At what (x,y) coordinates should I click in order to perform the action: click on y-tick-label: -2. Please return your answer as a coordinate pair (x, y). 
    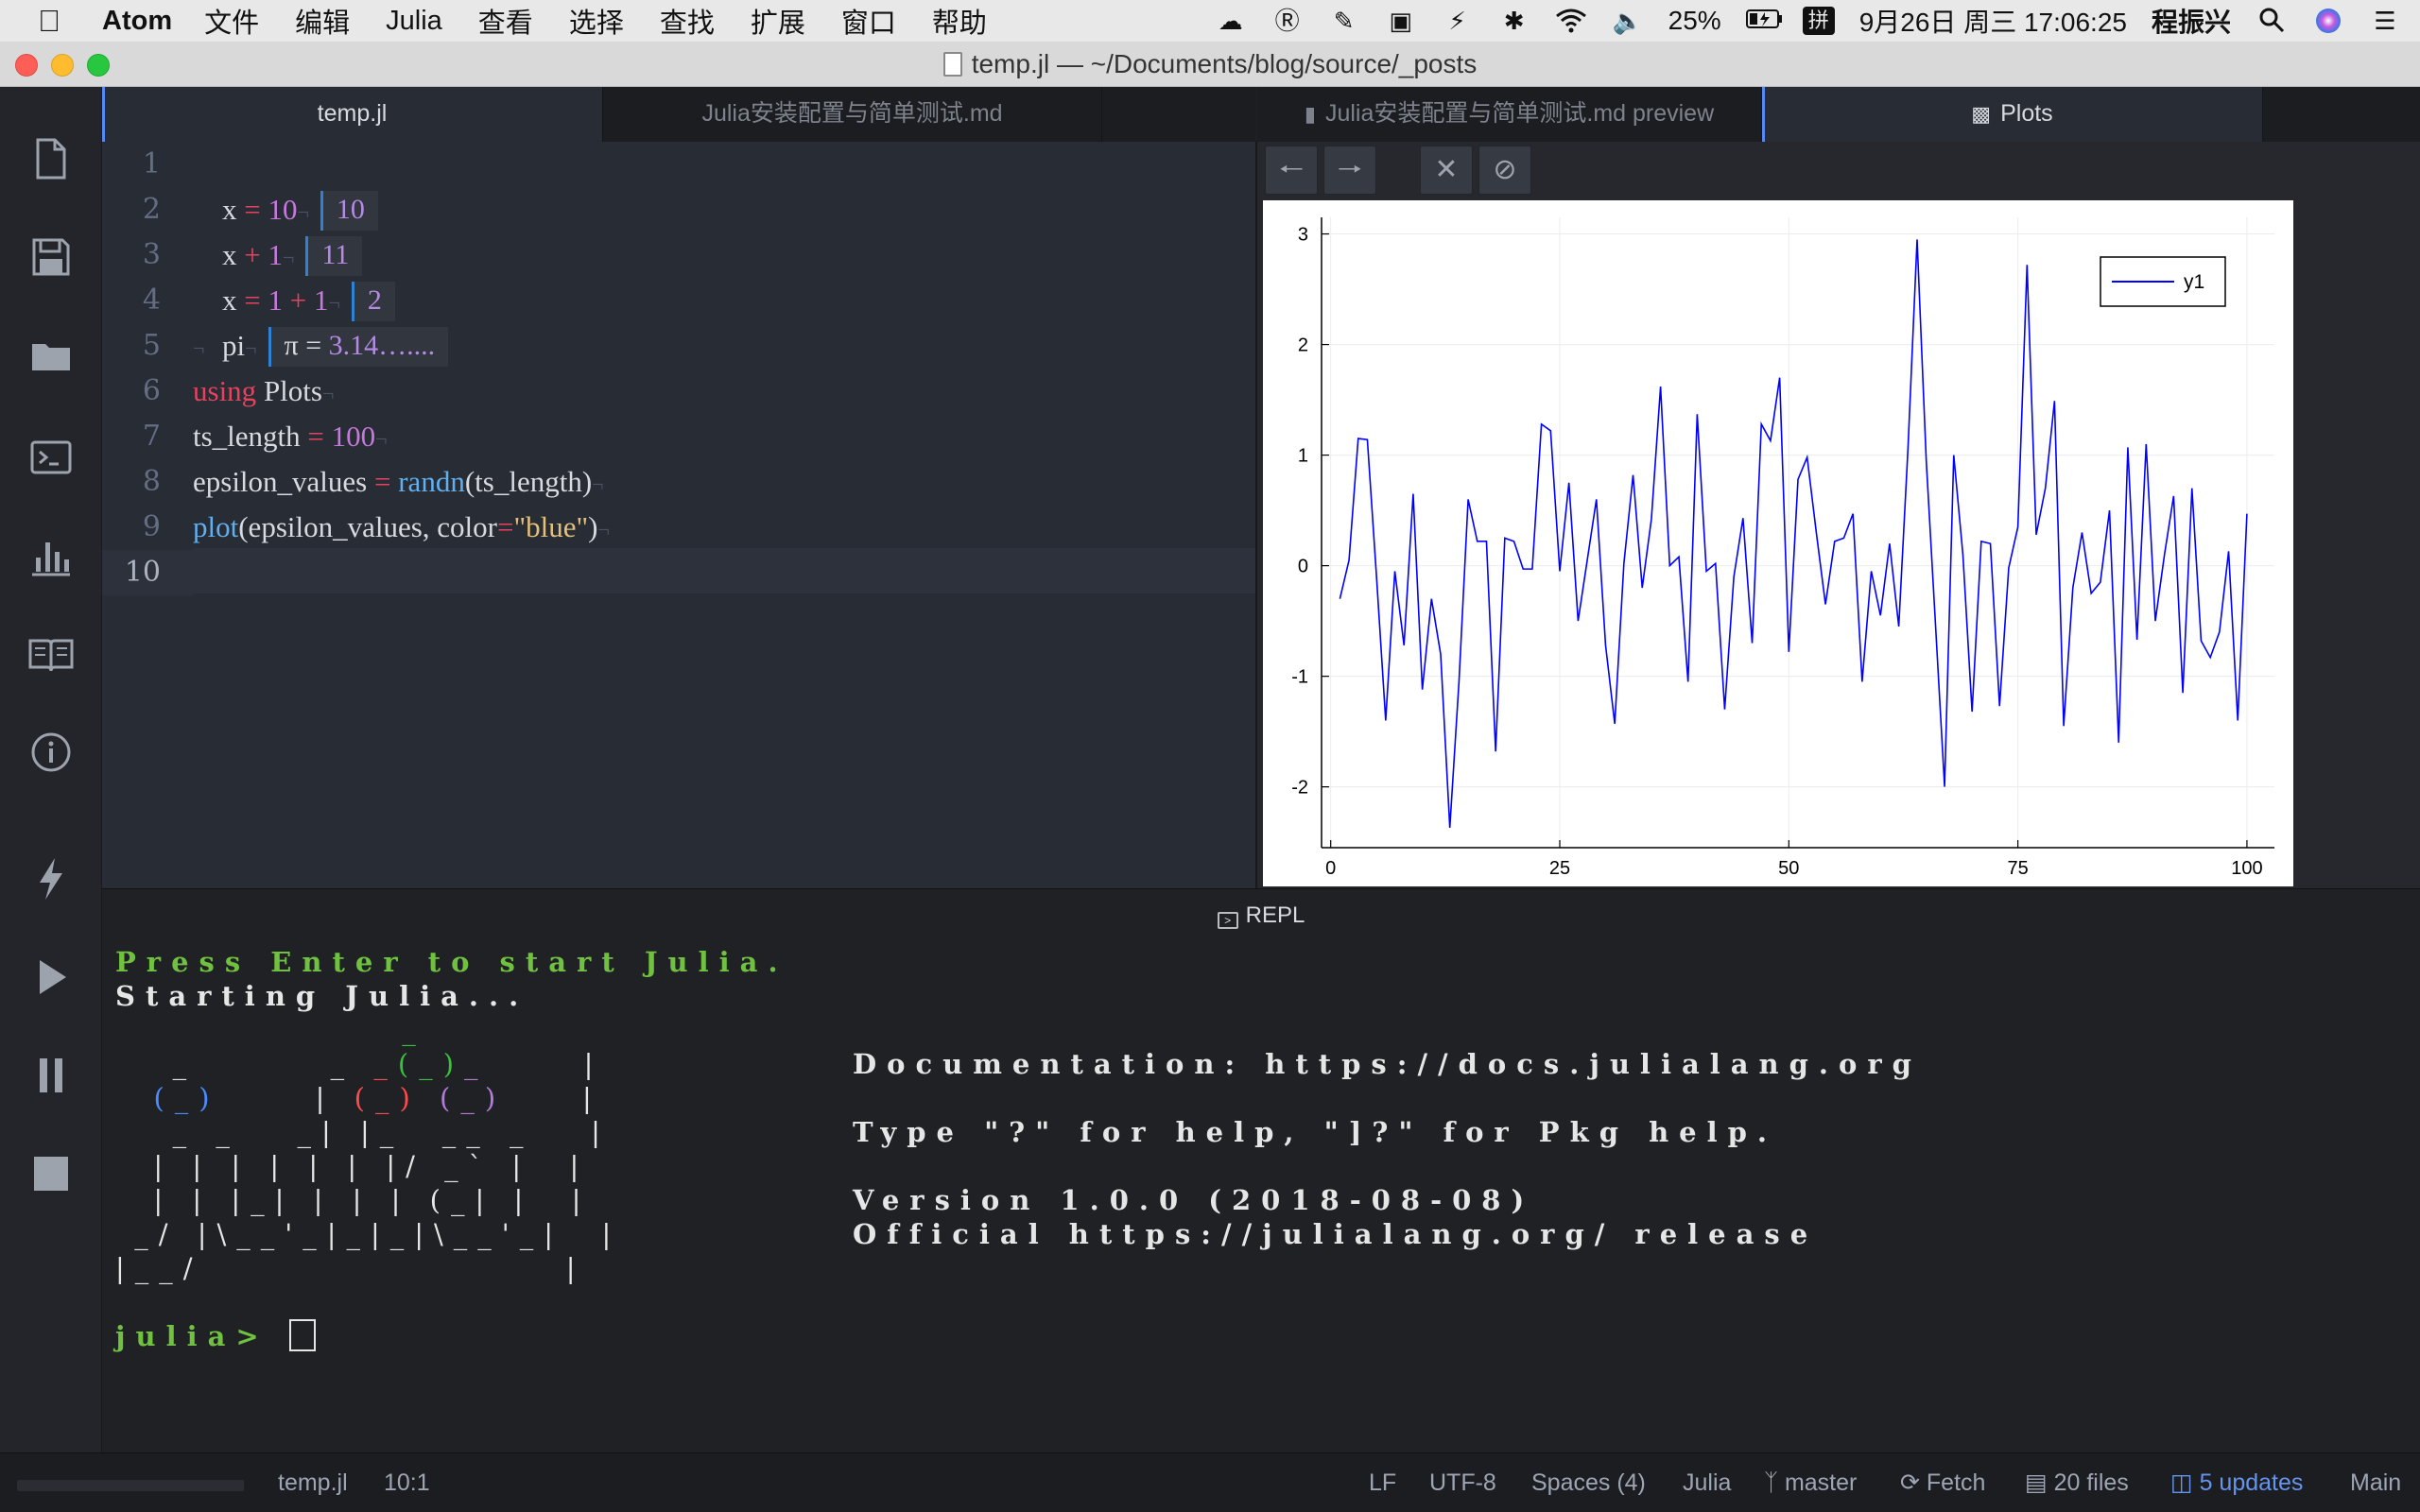
    Looking at the image, I should click on (1299, 788).